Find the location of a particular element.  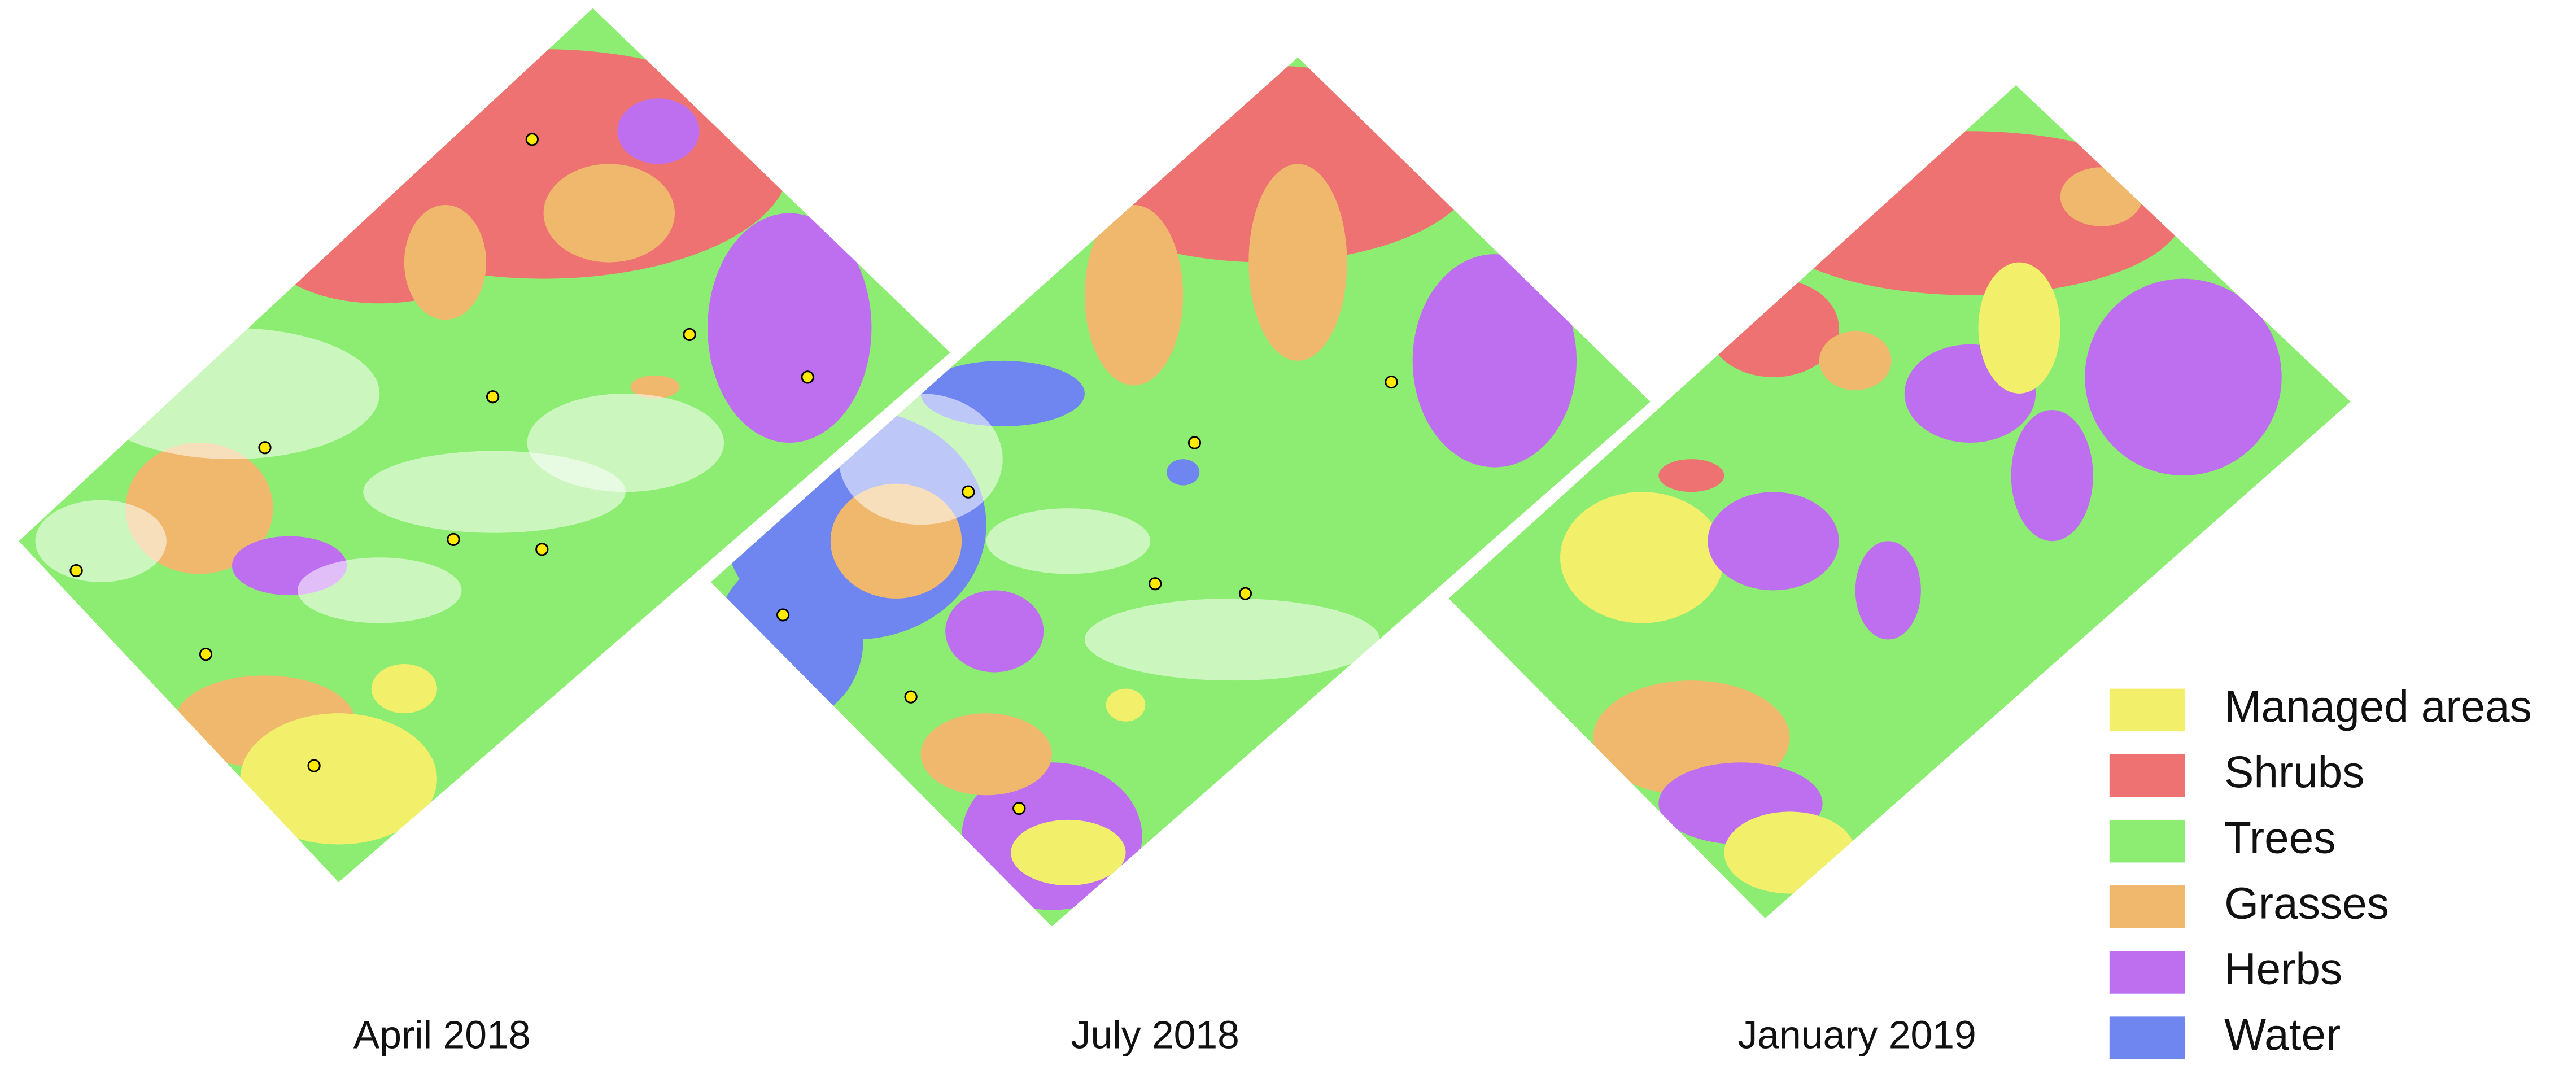

legend-label: Trees is located at coordinates (2279, 837).